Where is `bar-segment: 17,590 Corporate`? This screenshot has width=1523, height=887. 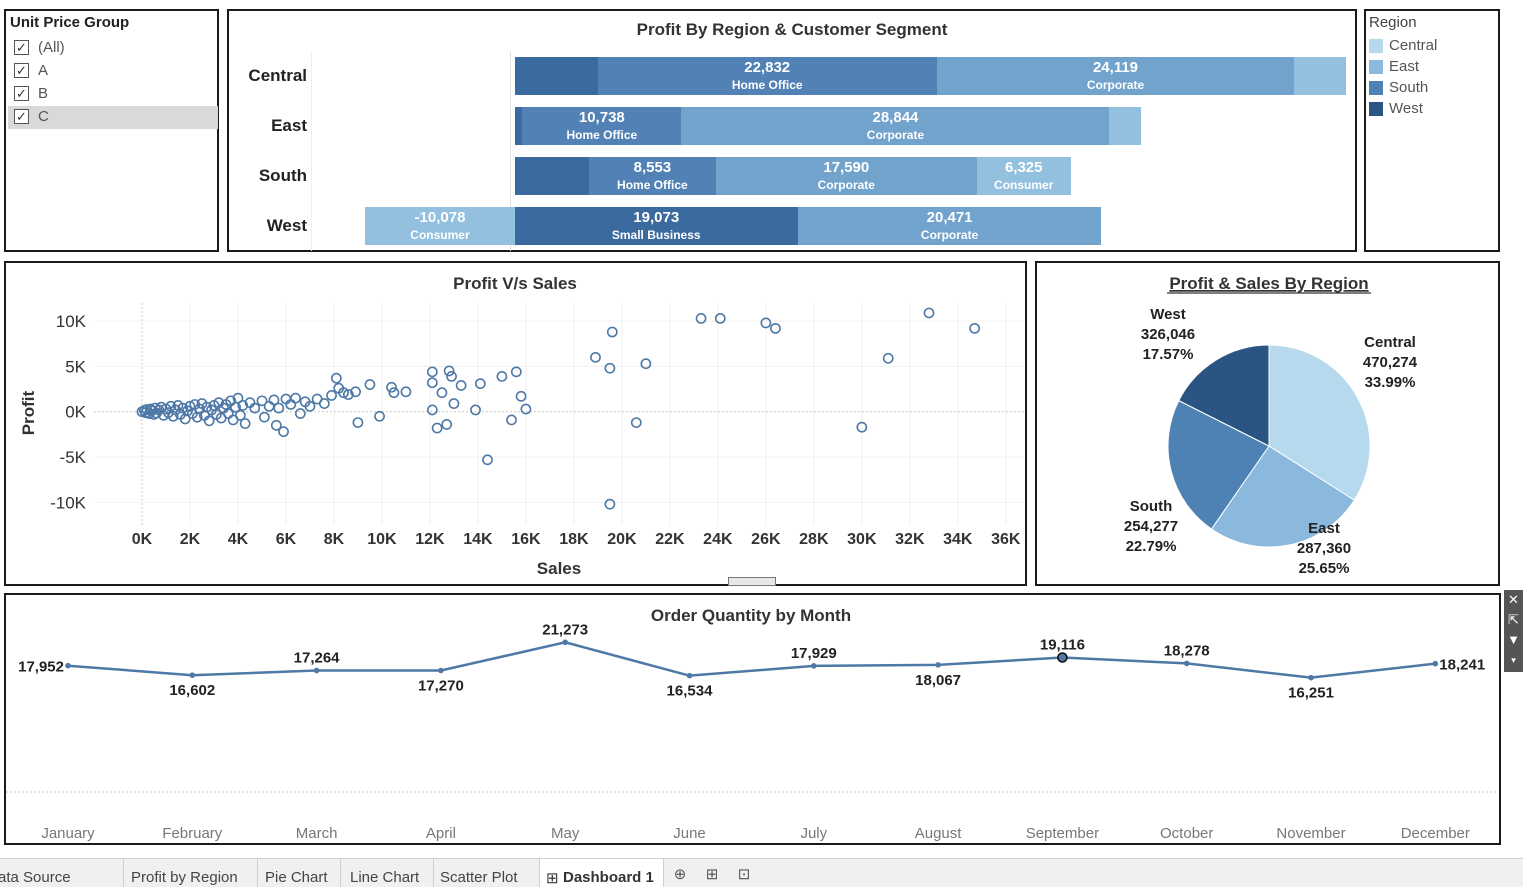
bar-segment: 17,590 Corporate is located at coordinates (846, 176).